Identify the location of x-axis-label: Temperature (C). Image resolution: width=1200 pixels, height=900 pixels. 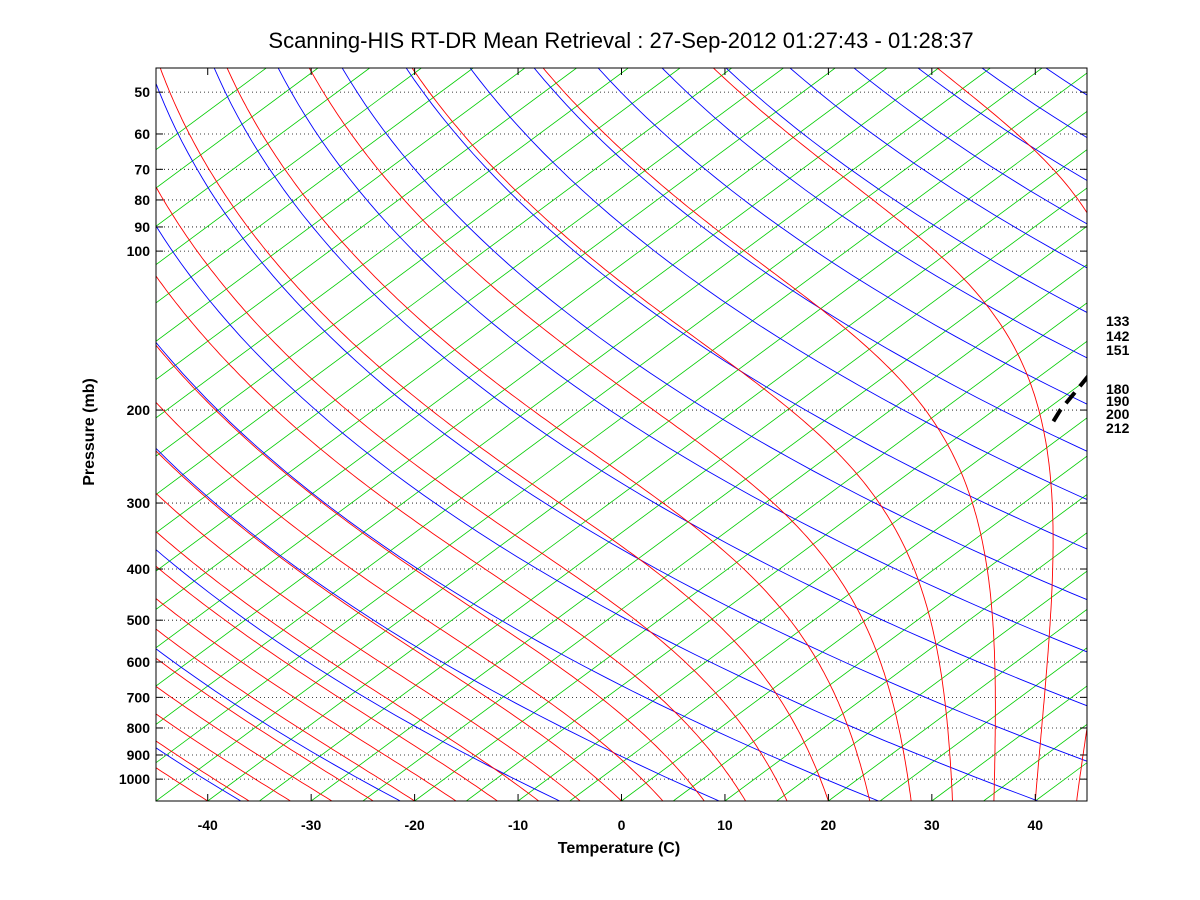
(619, 848).